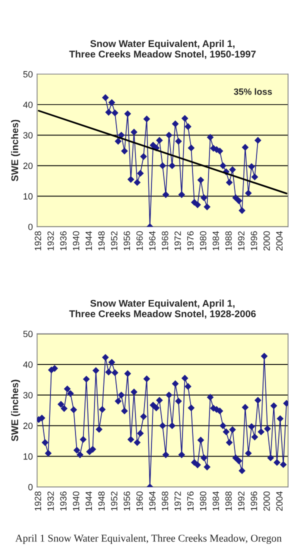 This screenshot has width=297, height=549. Describe the element at coordinates (253, 91) in the screenshot. I see `annotation: 35% loss` at that location.